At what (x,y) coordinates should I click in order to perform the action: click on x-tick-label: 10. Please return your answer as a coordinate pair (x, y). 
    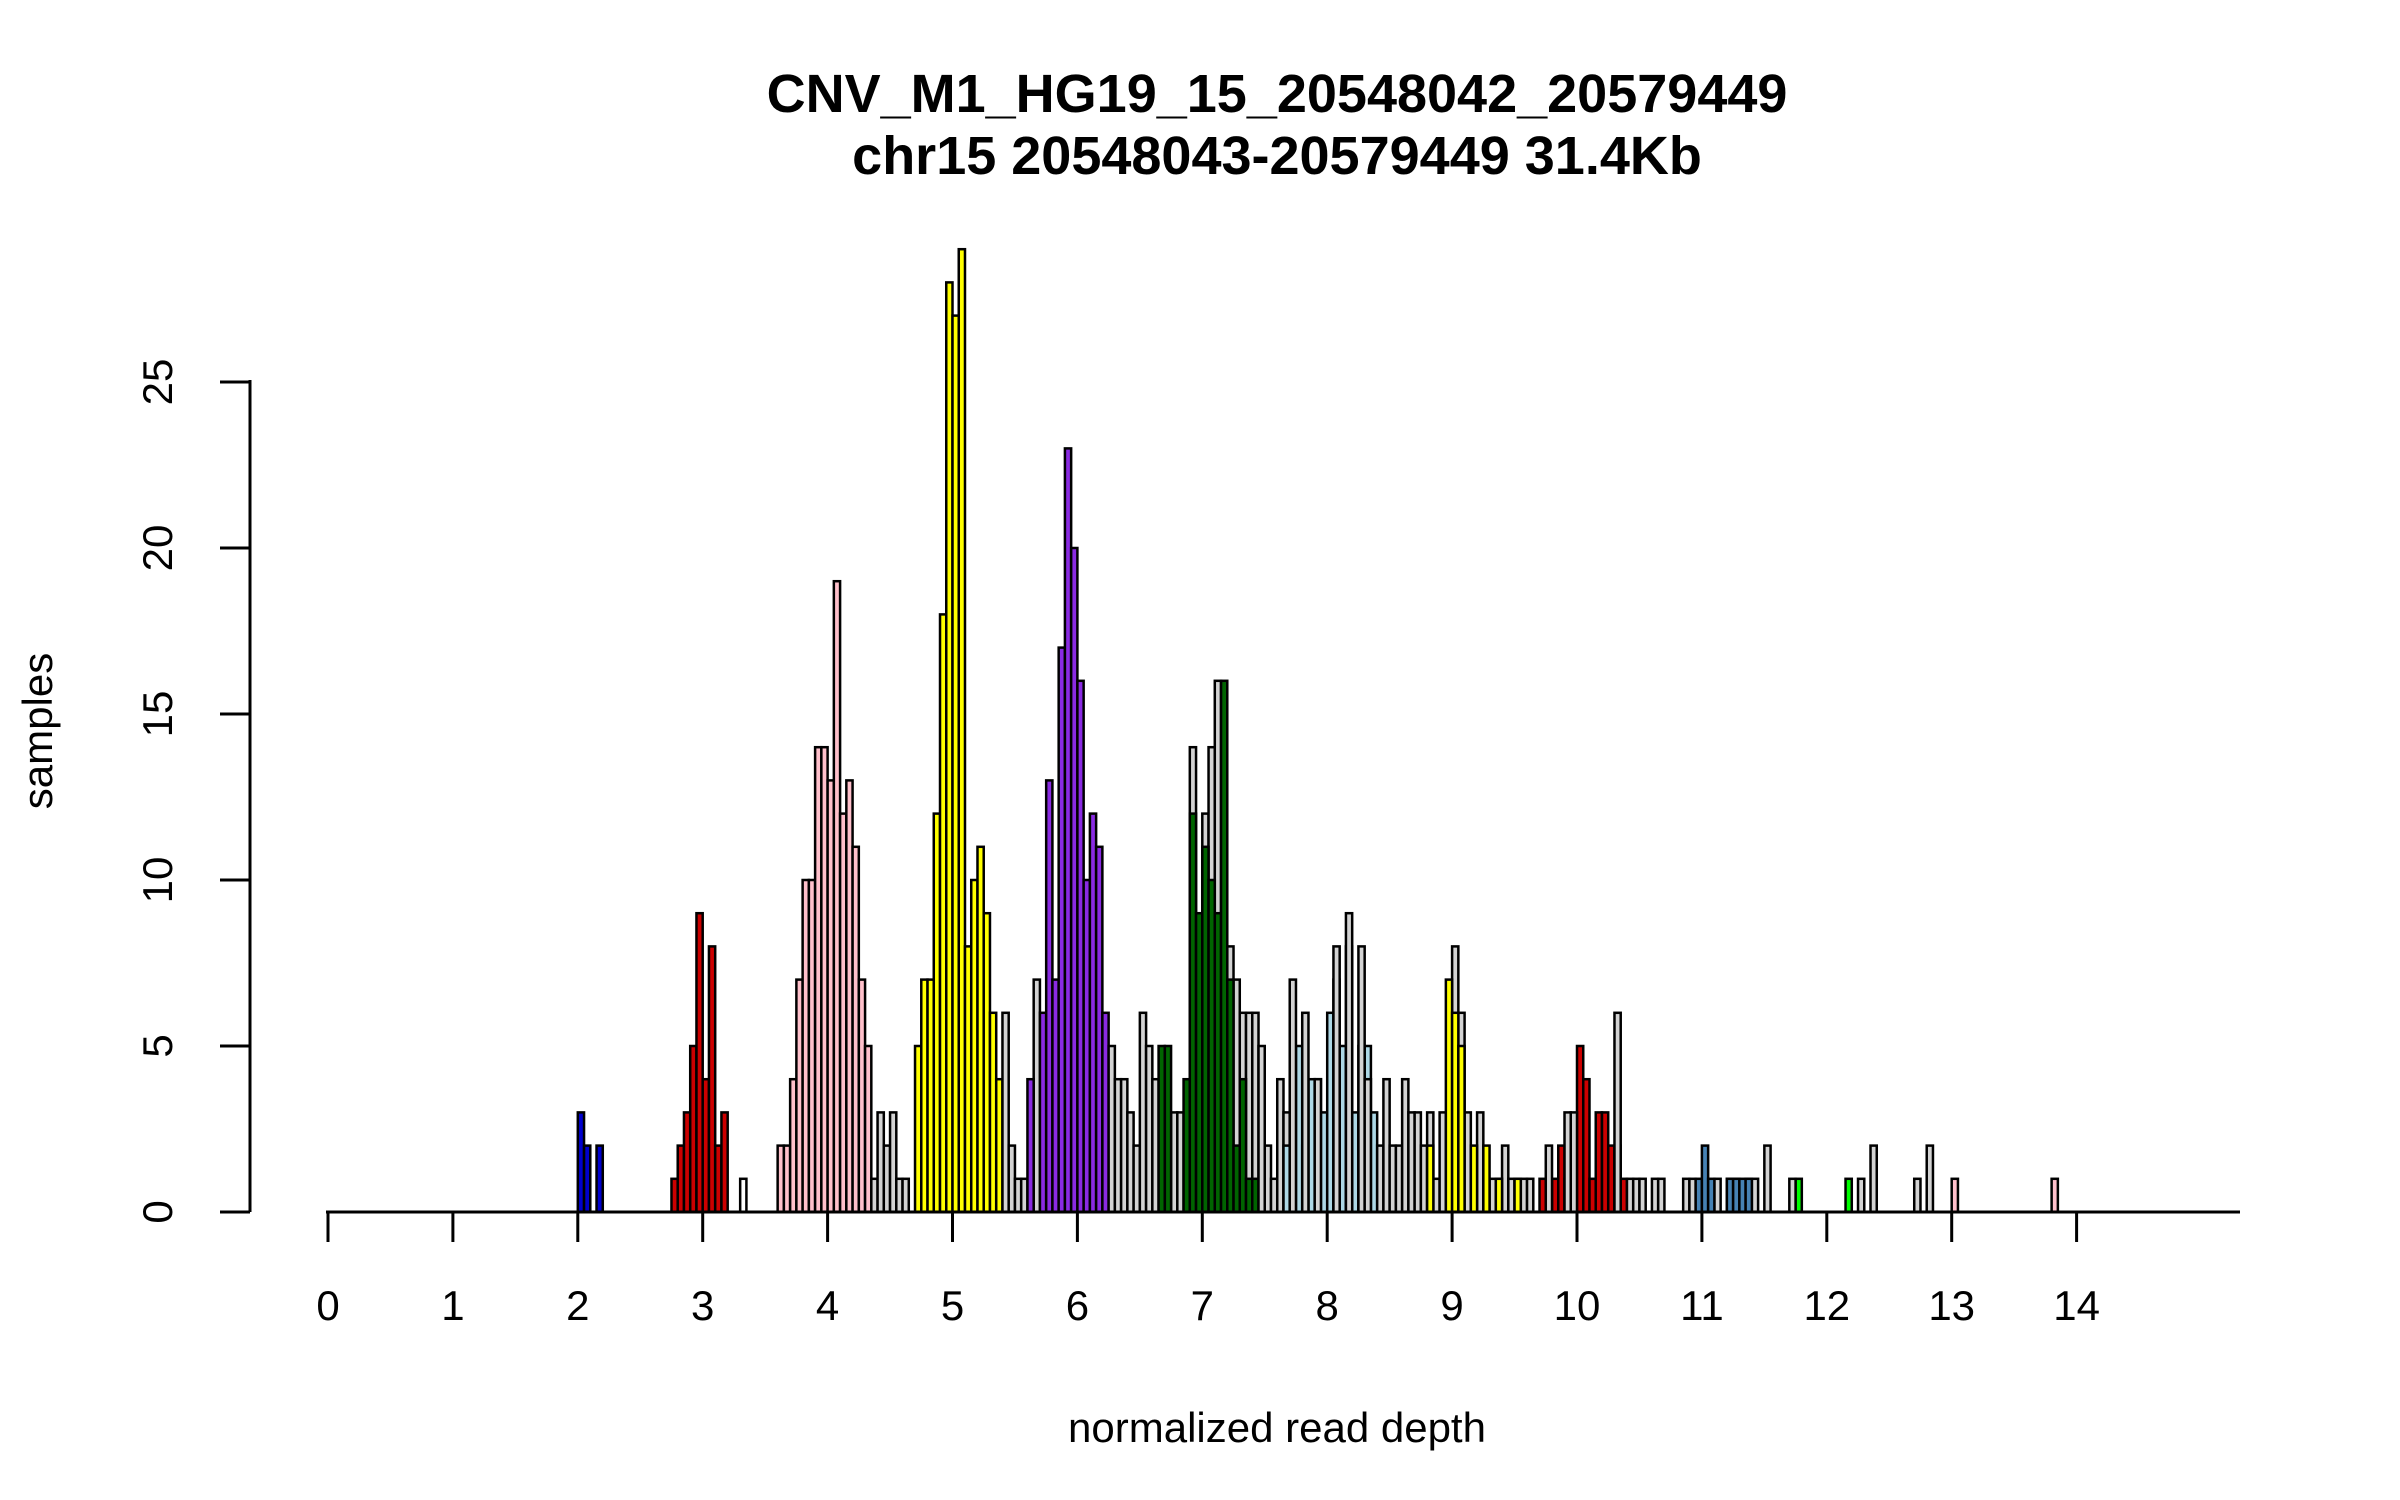
    Looking at the image, I should click on (1577, 1305).